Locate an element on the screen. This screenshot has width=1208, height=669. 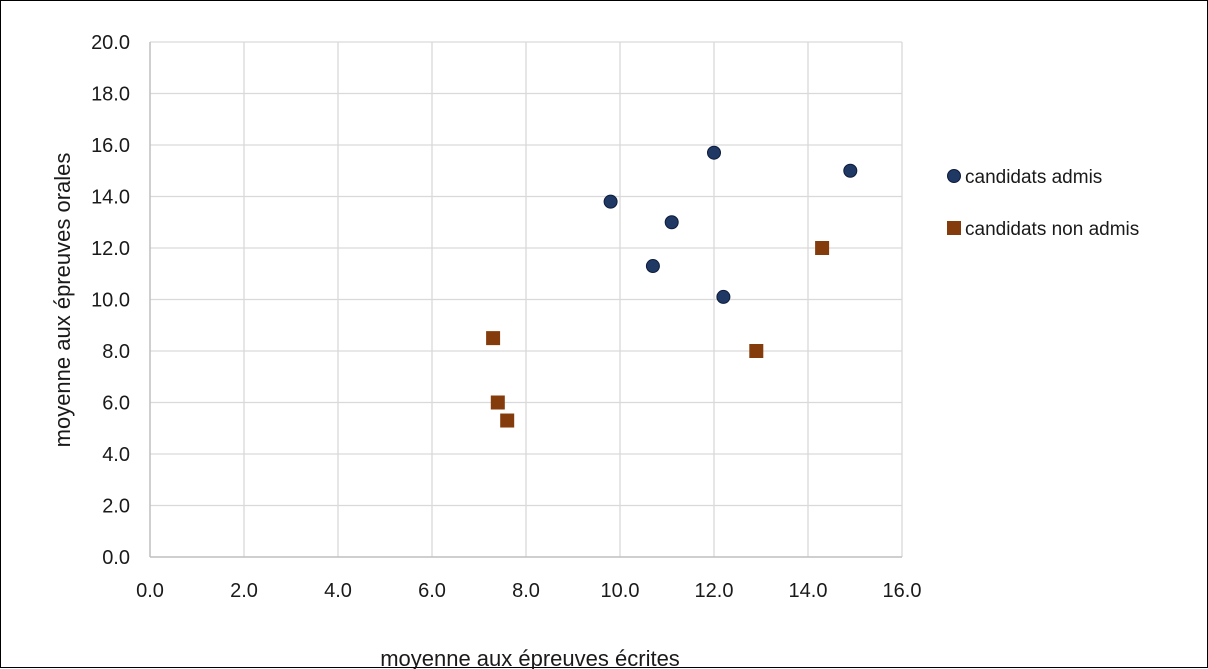
y-tick-label: 6.0 is located at coordinates (116, 404).